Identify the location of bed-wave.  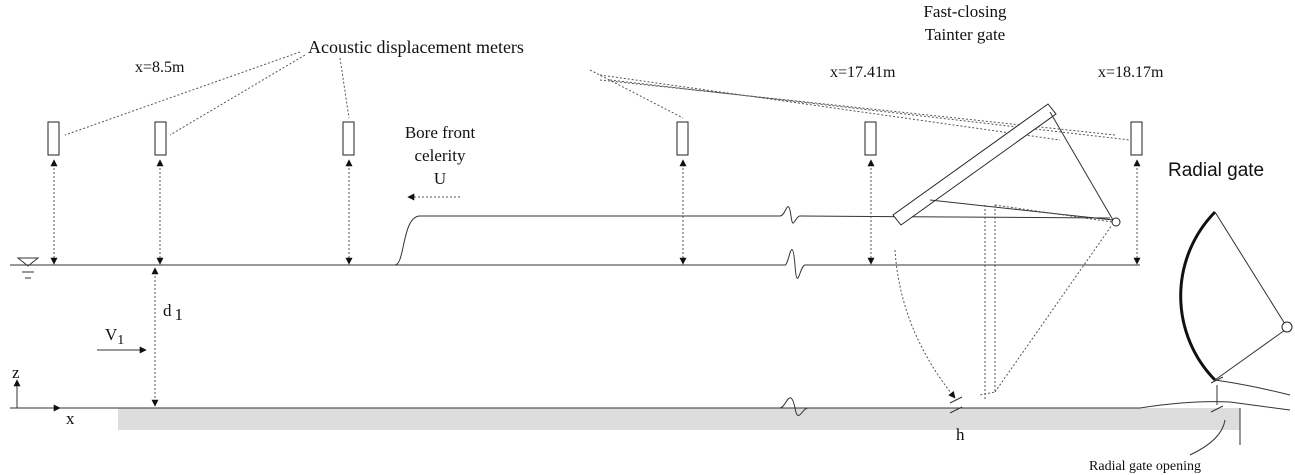
(794, 406).